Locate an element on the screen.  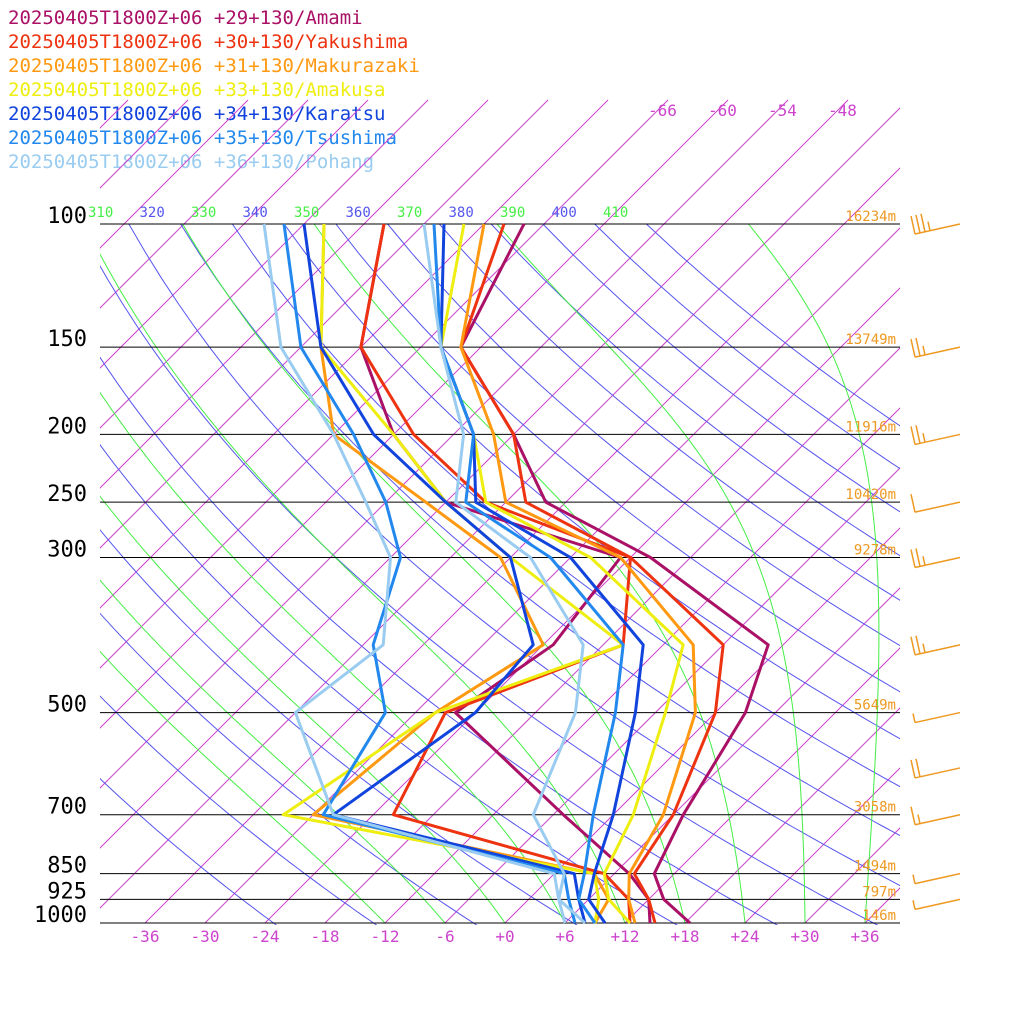
height-label: 3058m is located at coordinates (875, 808).